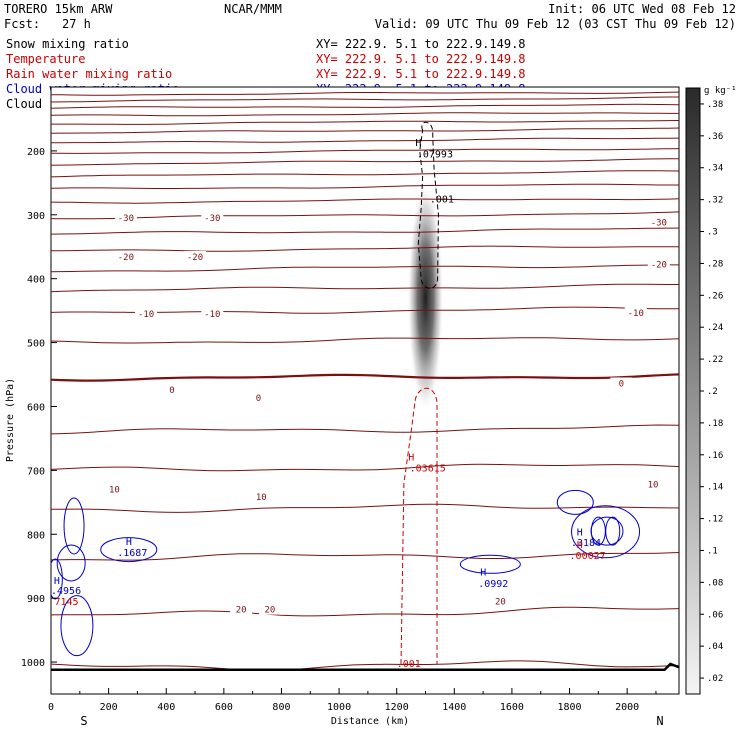  I want to click on colorbar-tick-label: .34, so click(715, 169).